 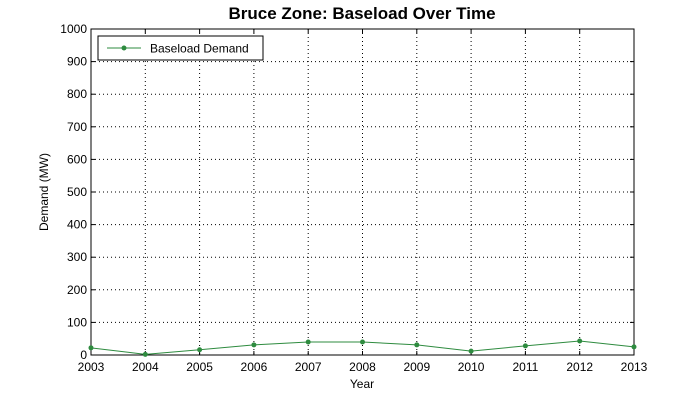 I want to click on y-tick-label: 100, so click(x=77, y=322).